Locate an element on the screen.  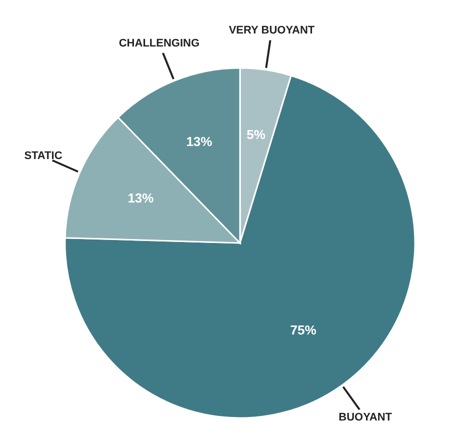
data-label: 5% is located at coordinates (256, 134).